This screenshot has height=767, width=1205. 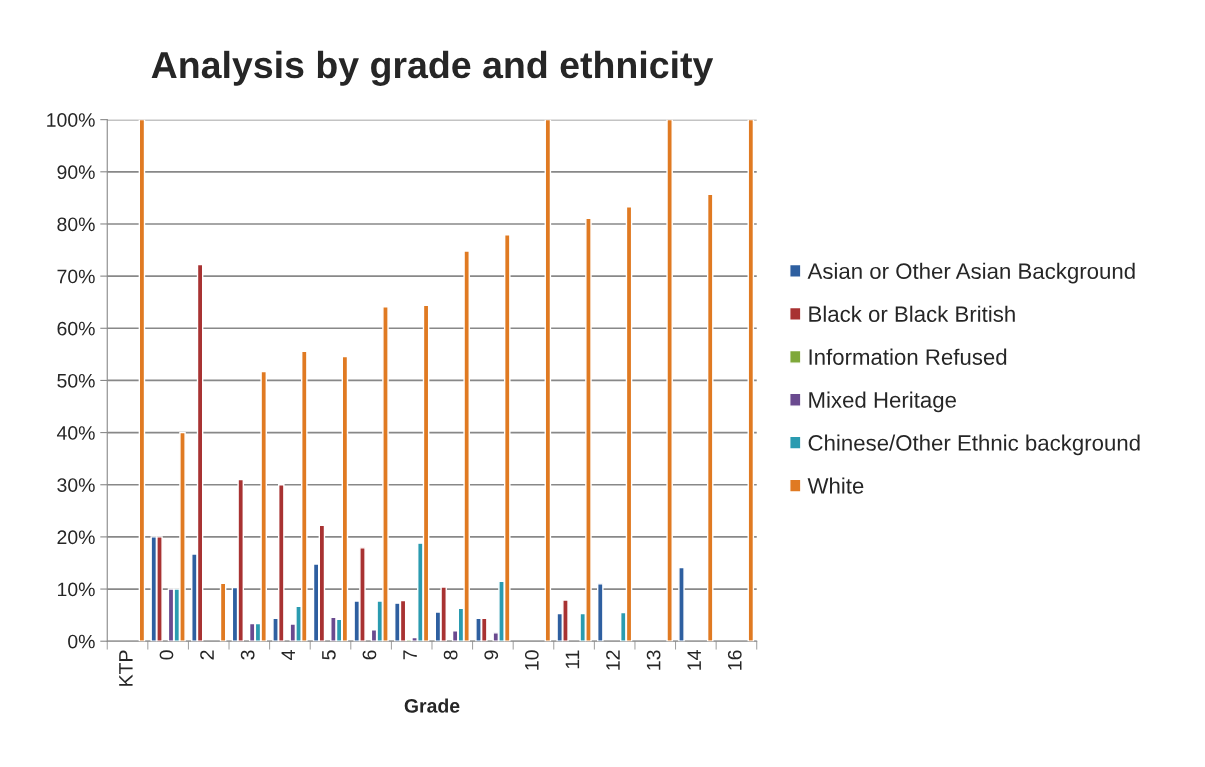 What do you see at coordinates (410, 655) in the screenshot?
I see `x-tick-label: 7` at bounding box center [410, 655].